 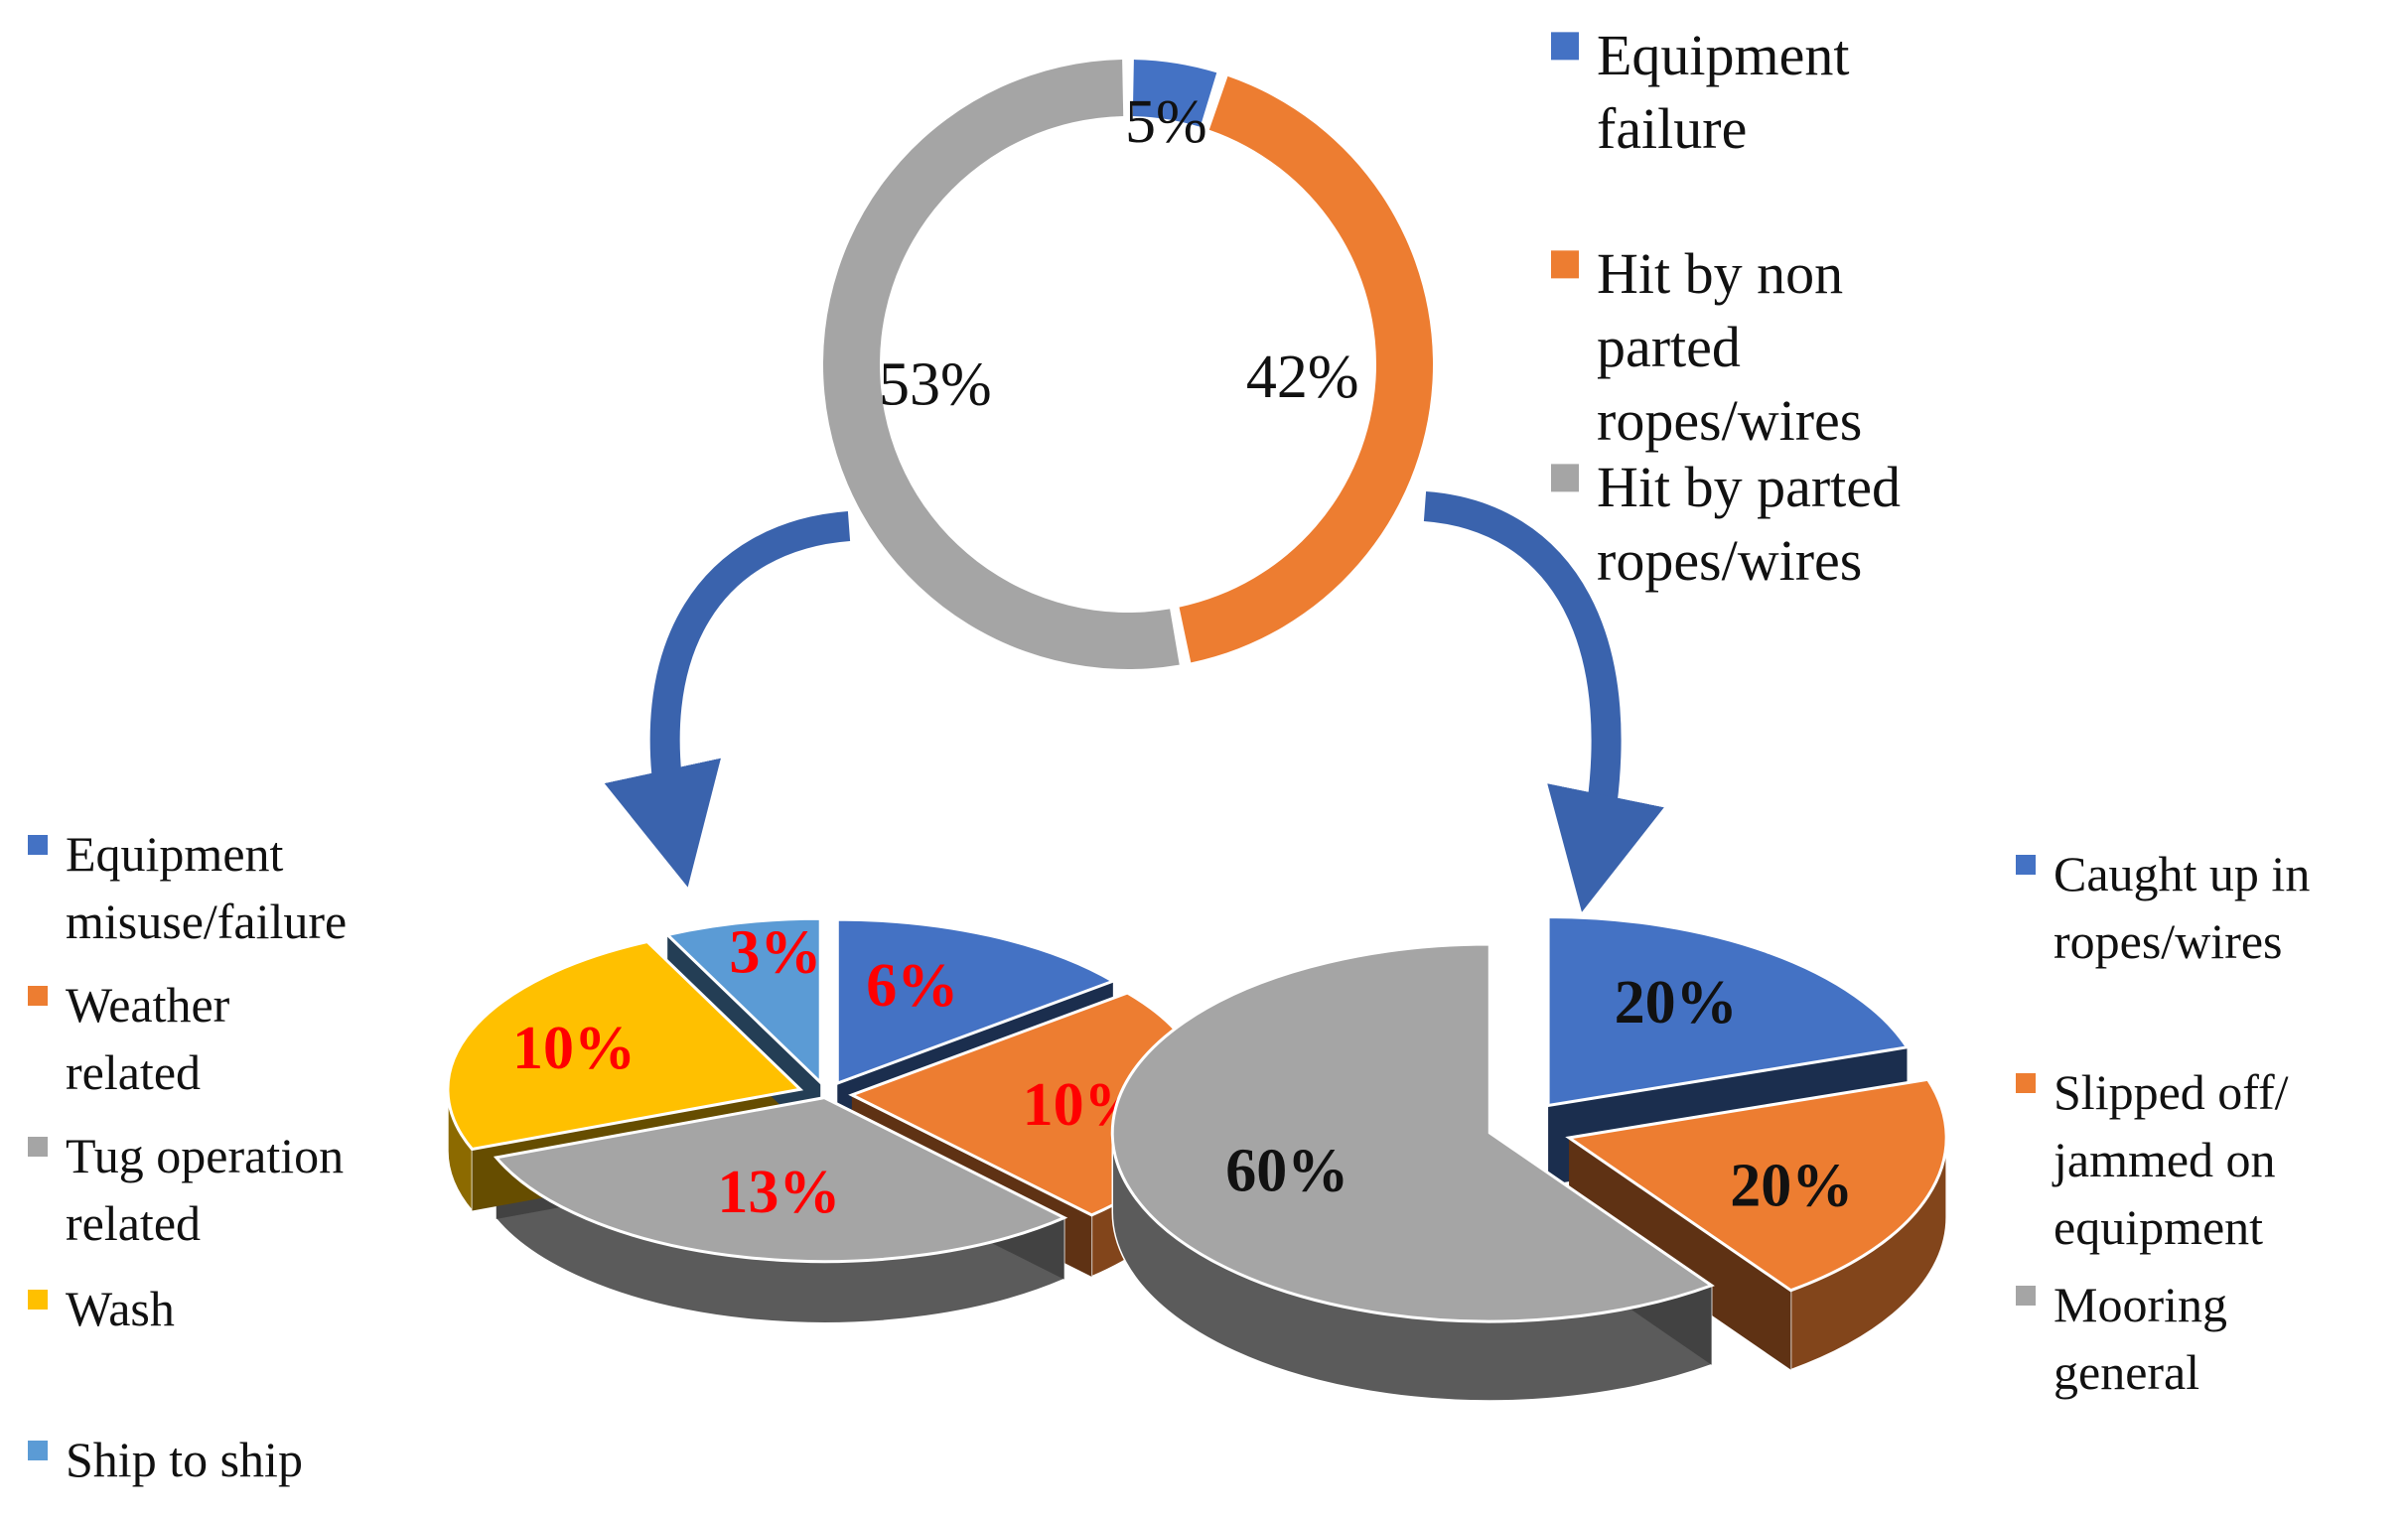 What do you see at coordinates (205, 1189) in the screenshot?
I see `legend-label: Tug operation related` at bounding box center [205, 1189].